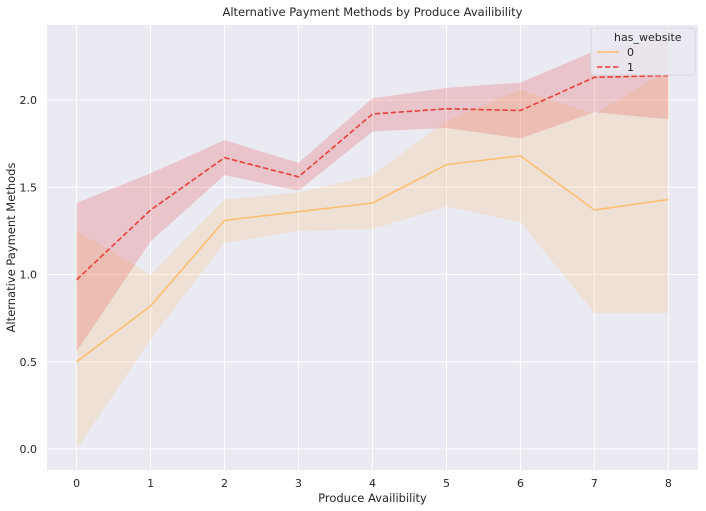 This screenshot has height=511, width=706. What do you see at coordinates (29, 100) in the screenshot?
I see `y-tick-label: 2.0` at bounding box center [29, 100].